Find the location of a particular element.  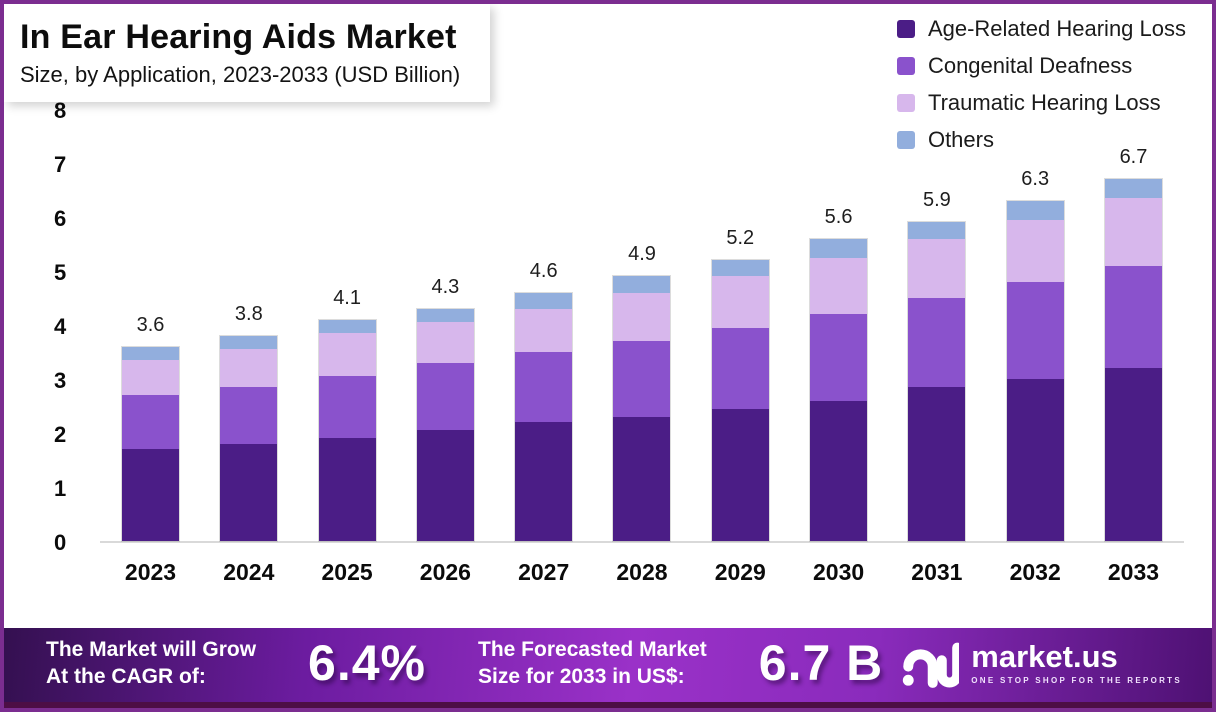

legend-item: Traumatic Hearing Loss is located at coordinates (1041, 103).